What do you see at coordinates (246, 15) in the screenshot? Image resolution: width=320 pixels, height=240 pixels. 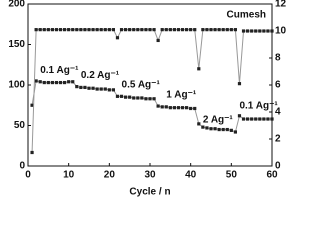 I see `legend-label: Cumesh` at bounding box center [246, 15].